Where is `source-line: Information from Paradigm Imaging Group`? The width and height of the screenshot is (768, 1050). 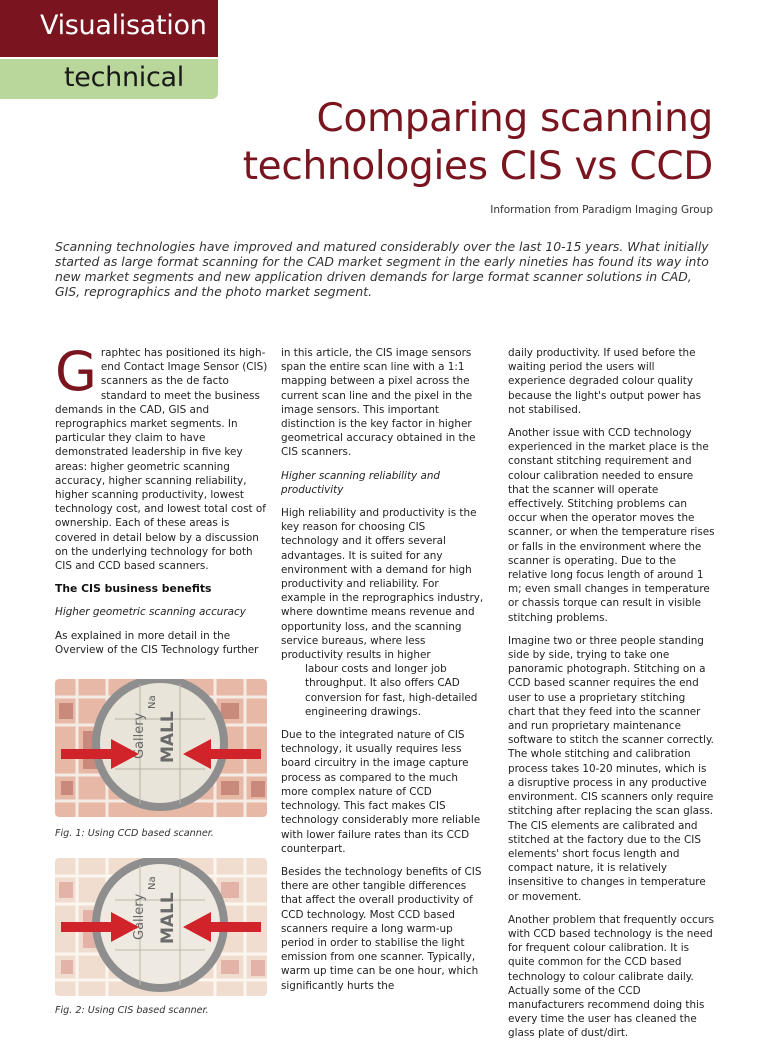
source-line: Information from Paradigm Imaging Group is located at coordinates (601, 210).